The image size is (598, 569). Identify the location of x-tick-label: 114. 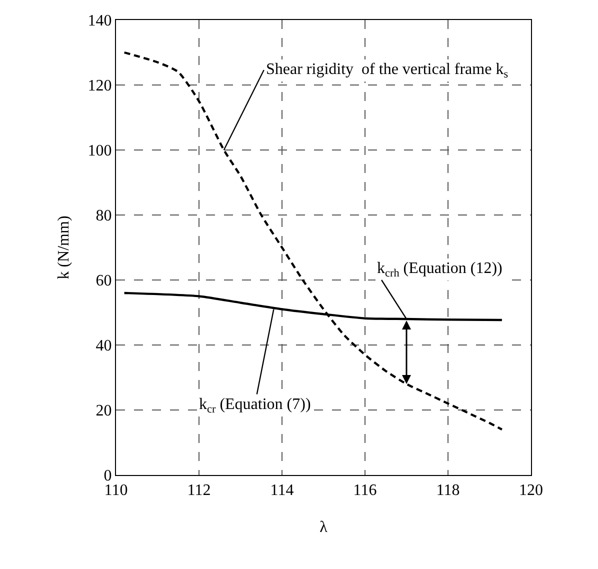
(282, 491).